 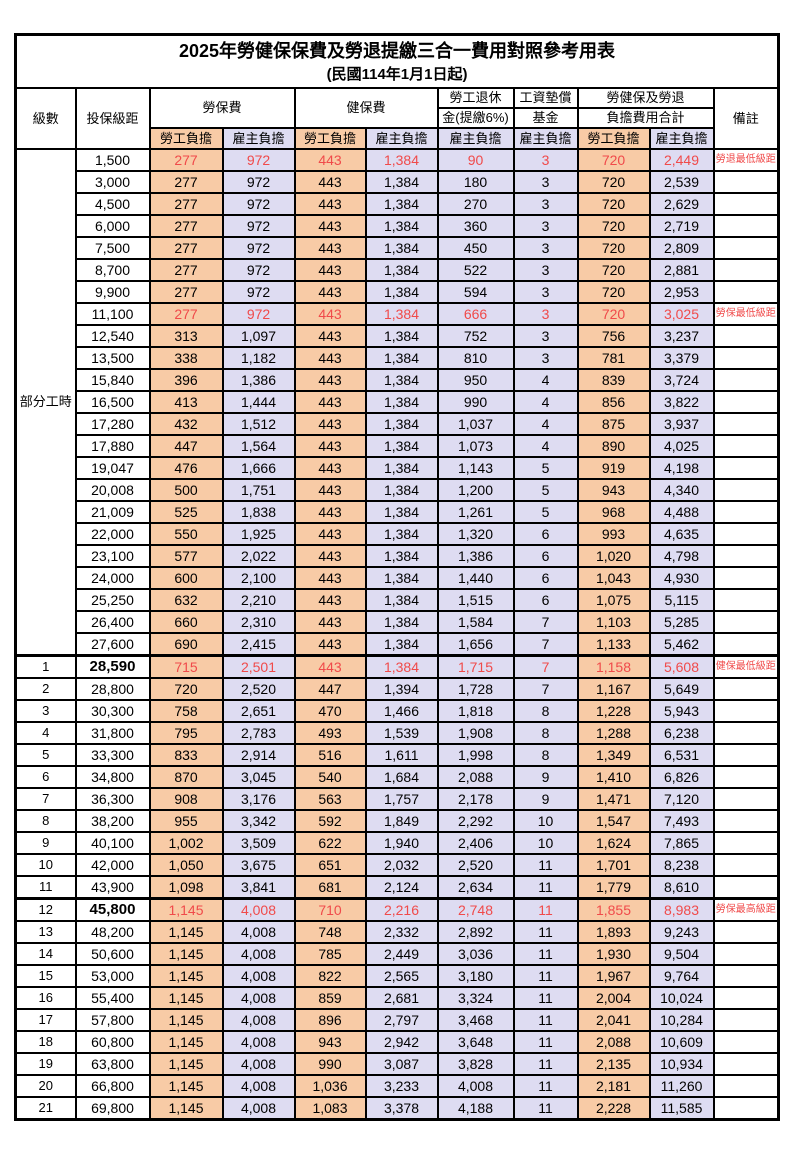 What do you see at coordinates (258, 998) in the screenshot?
I see `value-cell: 4,008` at bounding box center [258, 998].